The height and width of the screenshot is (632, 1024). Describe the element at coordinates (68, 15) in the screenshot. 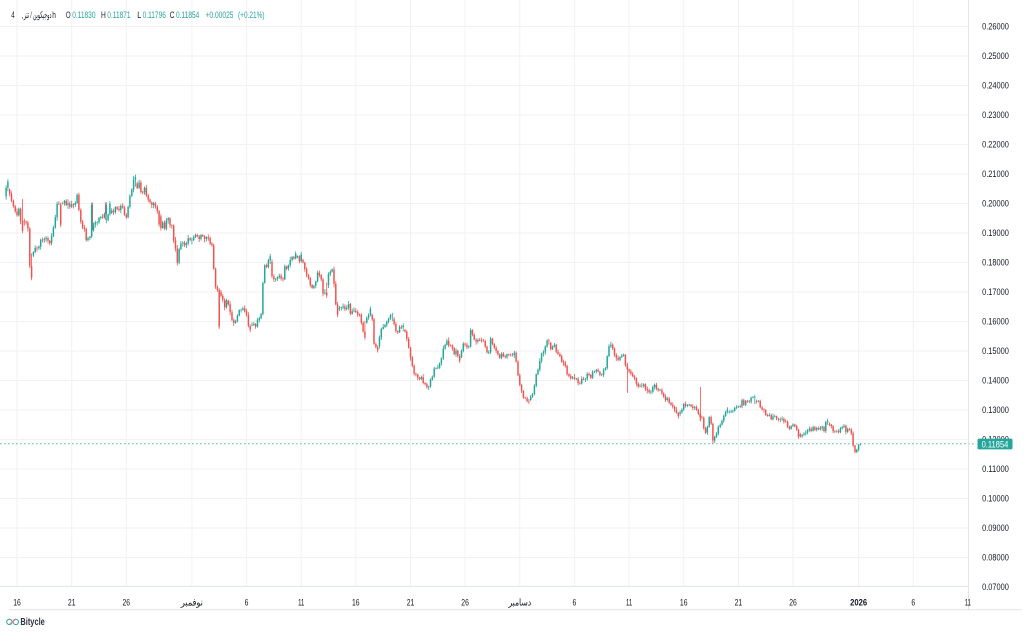

I see `svg-text: O` at that location.